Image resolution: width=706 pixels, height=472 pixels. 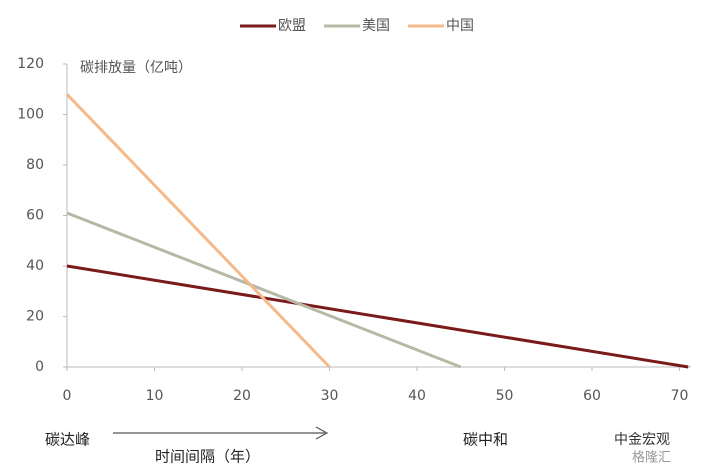 I want to click on y-tick-label: 60, so click(x=35, y=216).